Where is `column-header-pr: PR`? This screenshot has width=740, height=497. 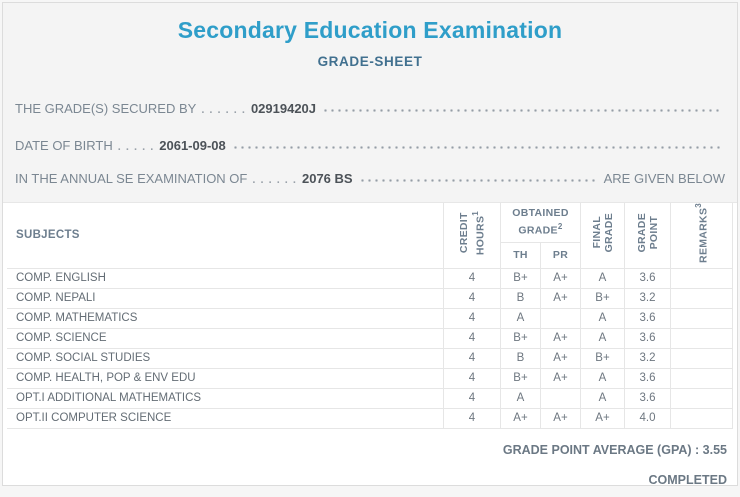 column-header-pr: PR is located at coordinates (560, 255).